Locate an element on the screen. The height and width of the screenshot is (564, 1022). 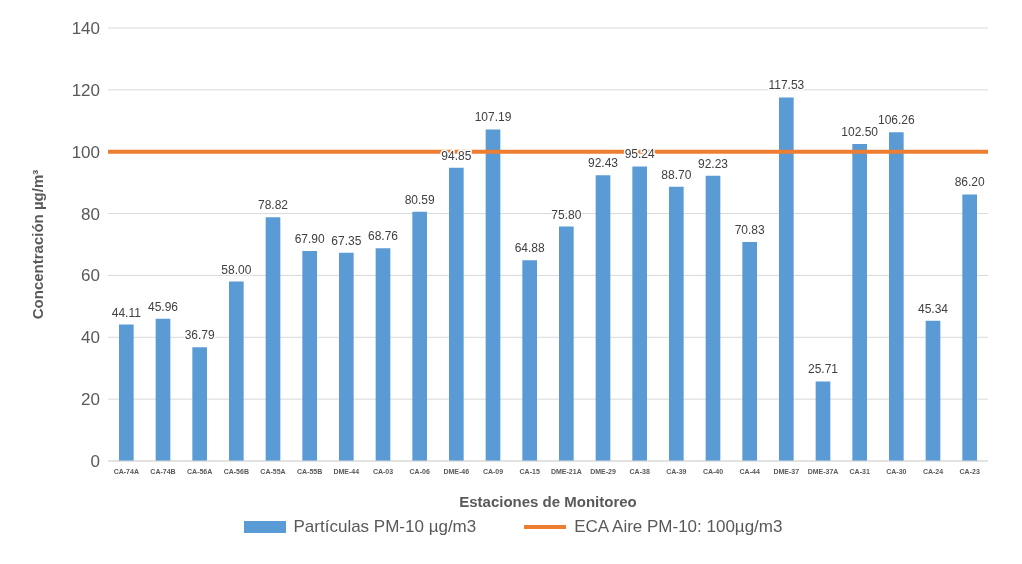
y-tick-label: 100 is located at coordinates (85, 152).